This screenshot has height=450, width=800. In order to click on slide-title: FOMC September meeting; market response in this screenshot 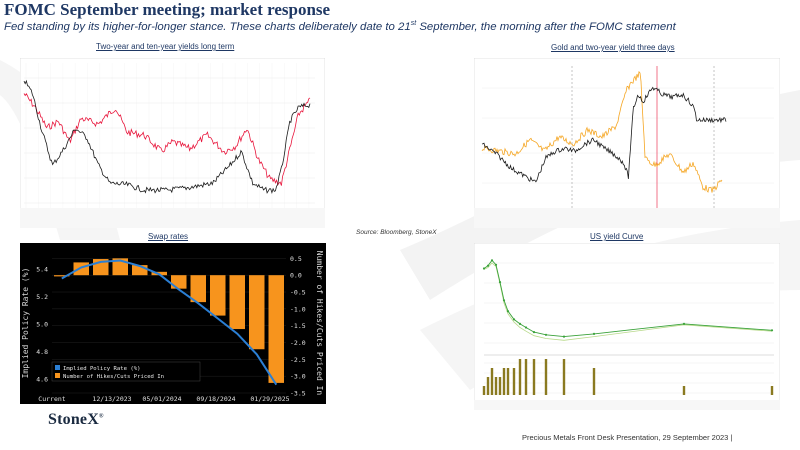, I will do `click(167, 9)`.